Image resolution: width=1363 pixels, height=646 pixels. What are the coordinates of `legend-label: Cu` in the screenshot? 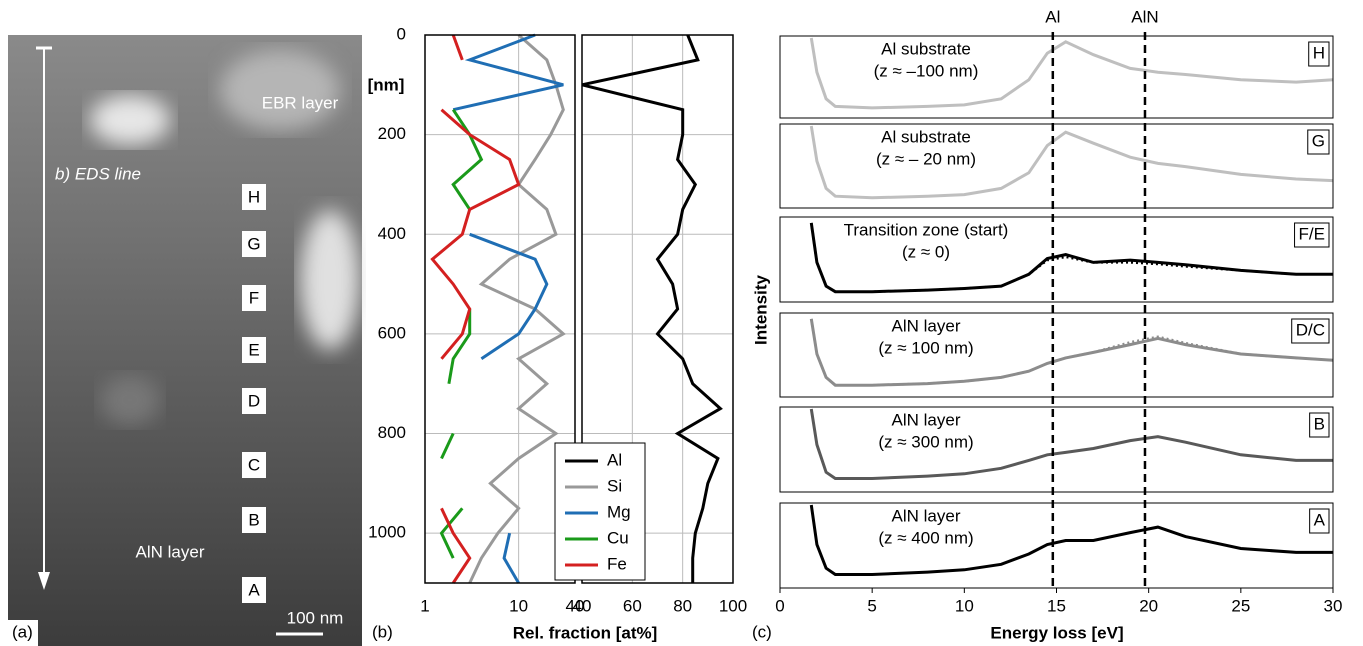 It's located at (618, 537).